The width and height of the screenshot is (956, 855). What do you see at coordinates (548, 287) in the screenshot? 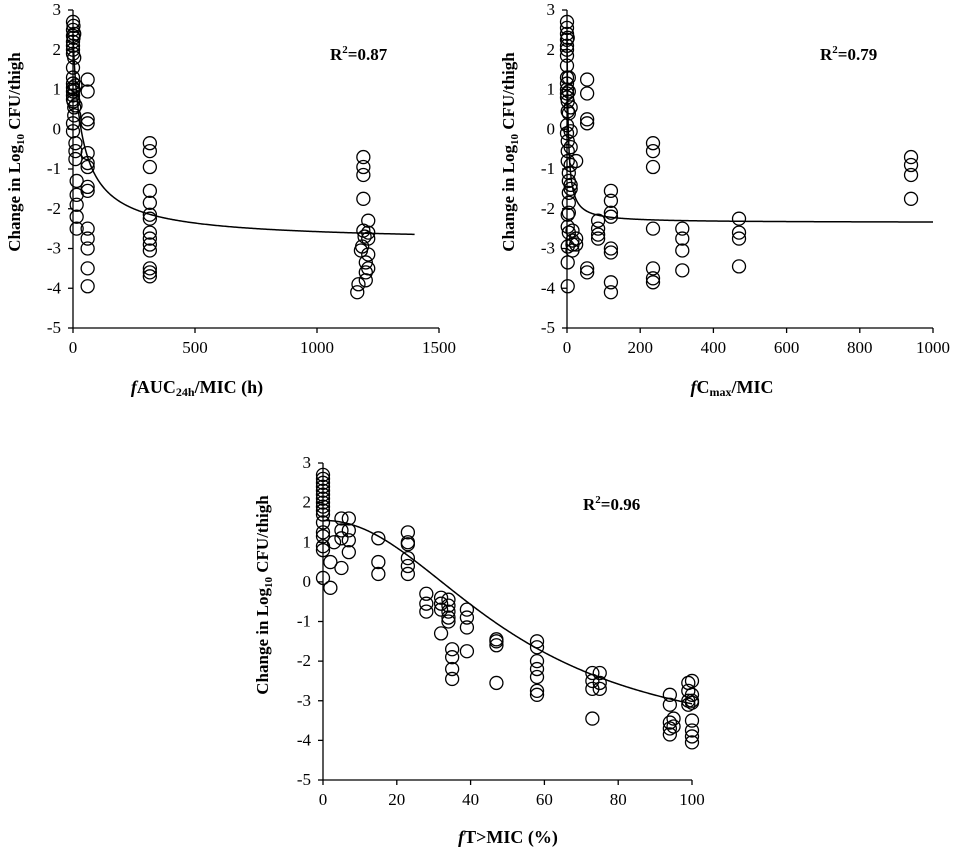
I see `y-tick-label: -4` at bounding box center [548, 287].